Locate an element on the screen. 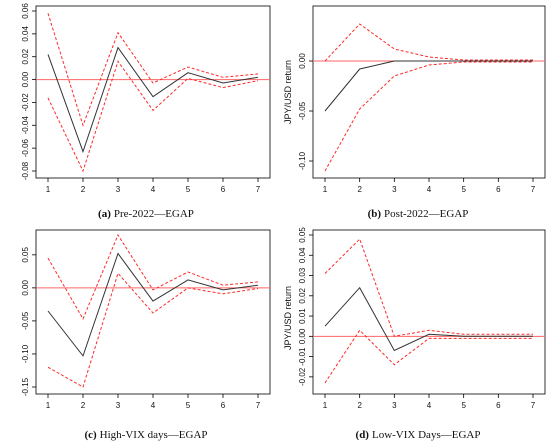 This screenshot has width=550, height=445. panel-a-ytick-label: -0.02 is located at coordinates (25, 102).